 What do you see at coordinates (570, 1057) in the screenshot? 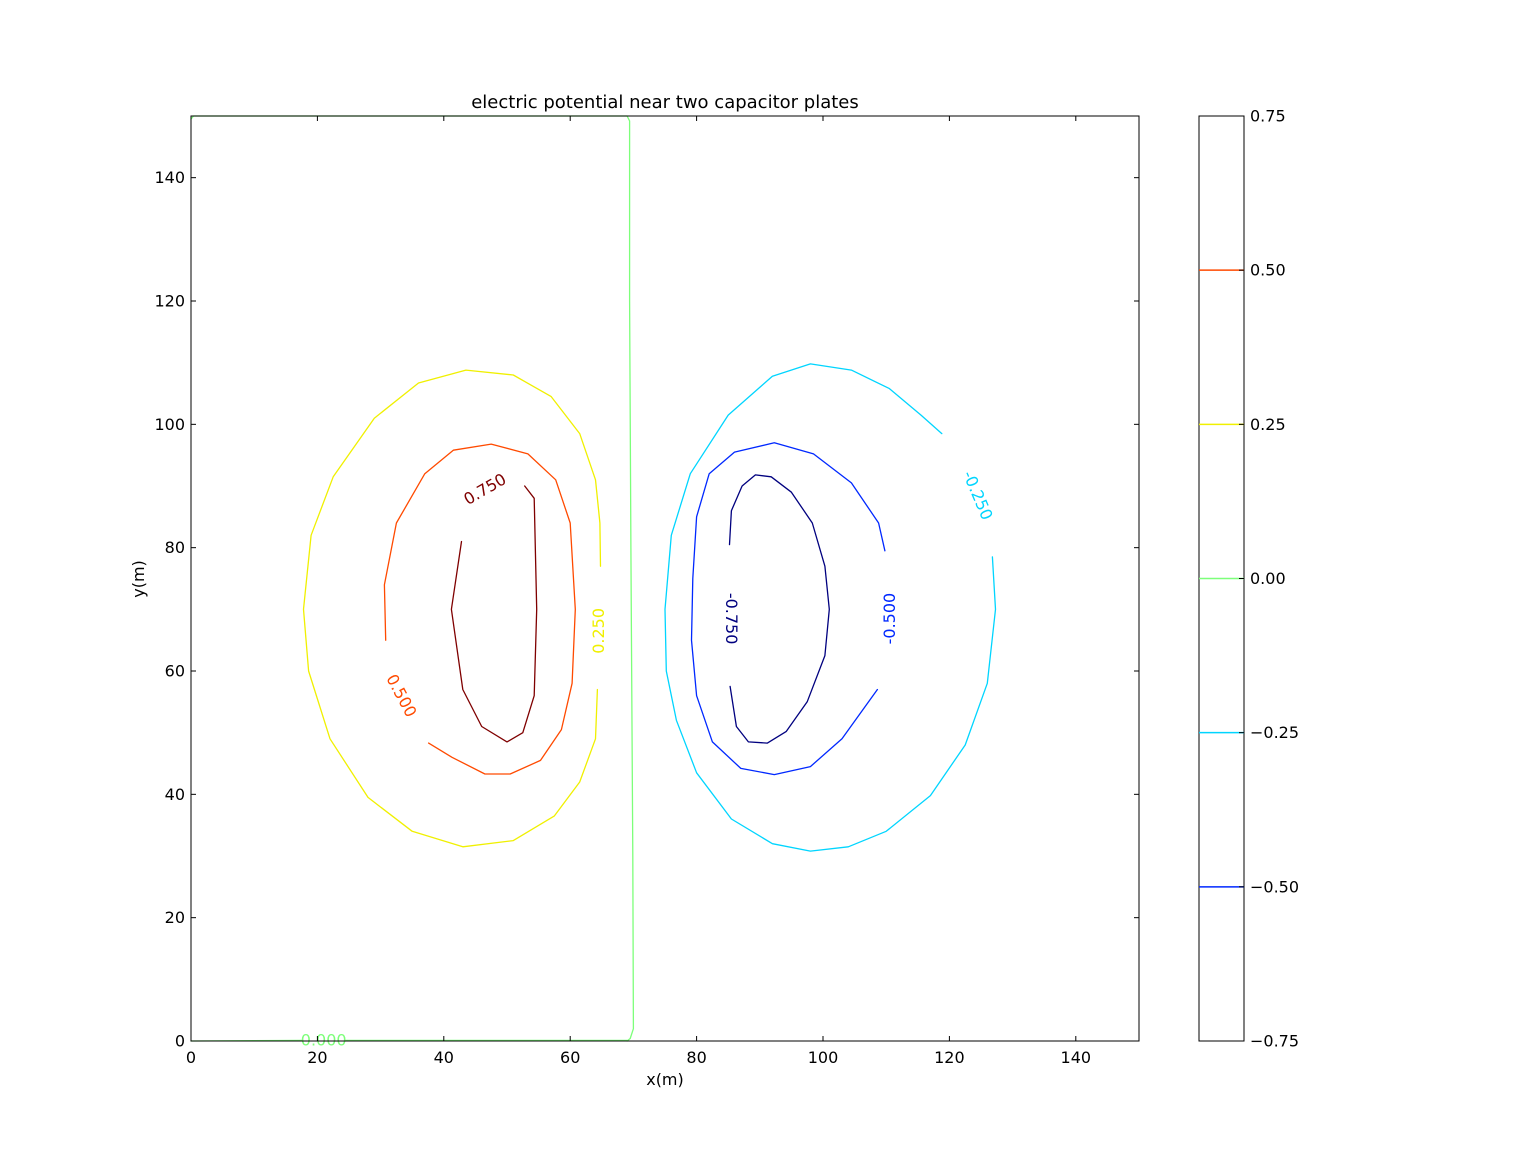
I see `x-tick-label: 60` at bounding box center [570, 1057].